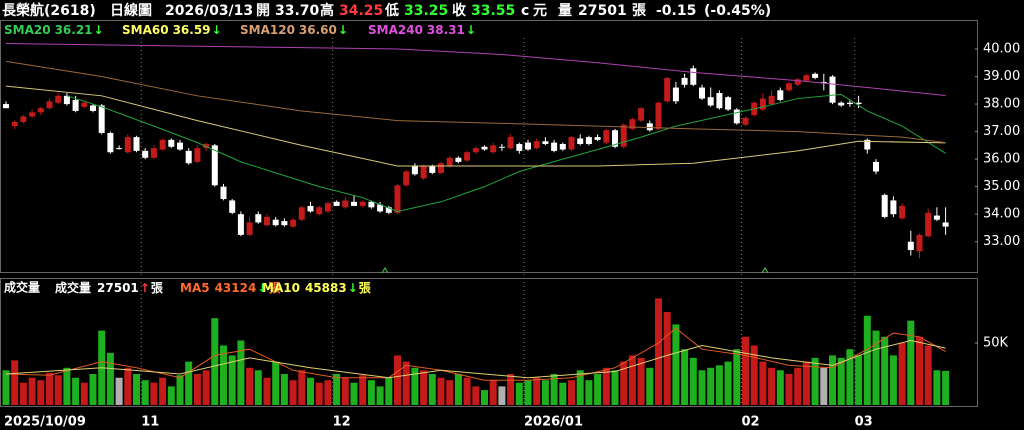  What do you see at coordinates (493, 11) in the screenshot?
I see `close: 33.55` at bounding box center [493, 11].